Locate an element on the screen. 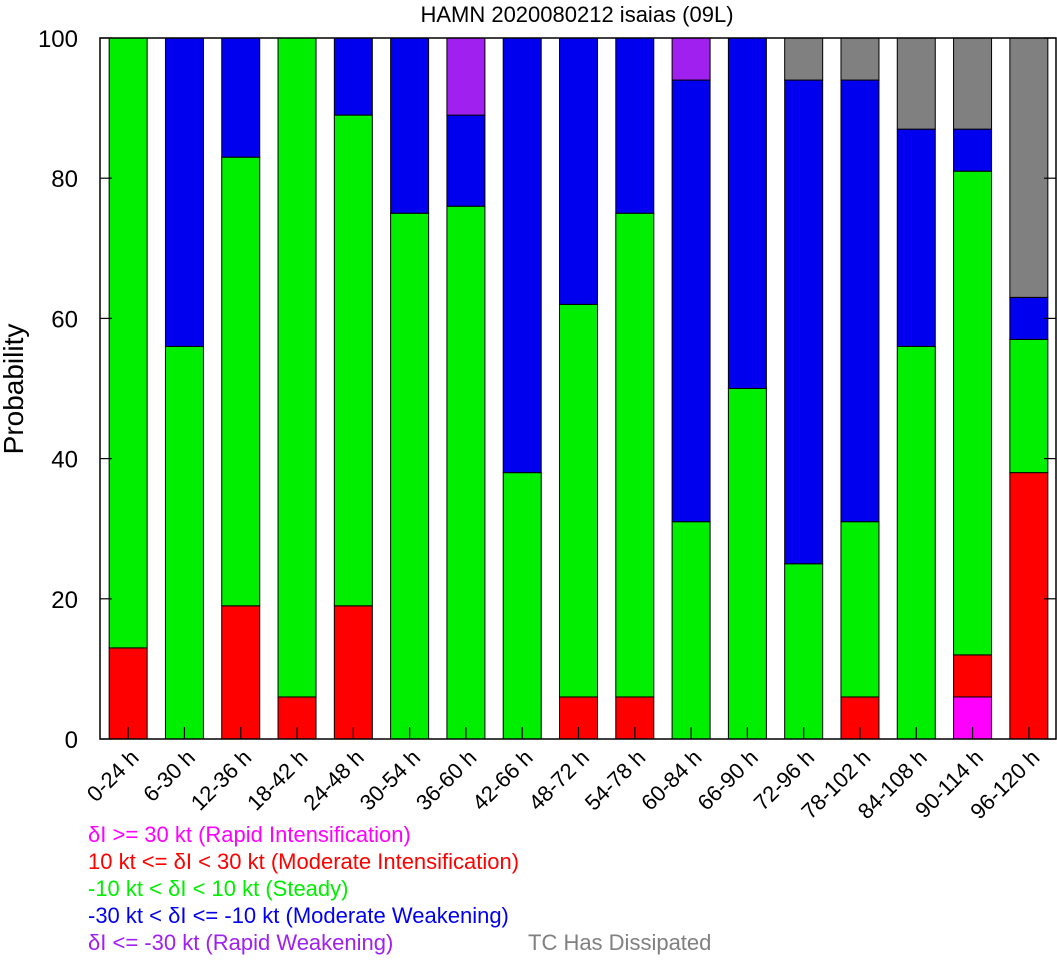 The width and height of the screenshot is (1057, 960). x-tick-label-30-54-h: 30-54 h is located at coordinates (390, 780).